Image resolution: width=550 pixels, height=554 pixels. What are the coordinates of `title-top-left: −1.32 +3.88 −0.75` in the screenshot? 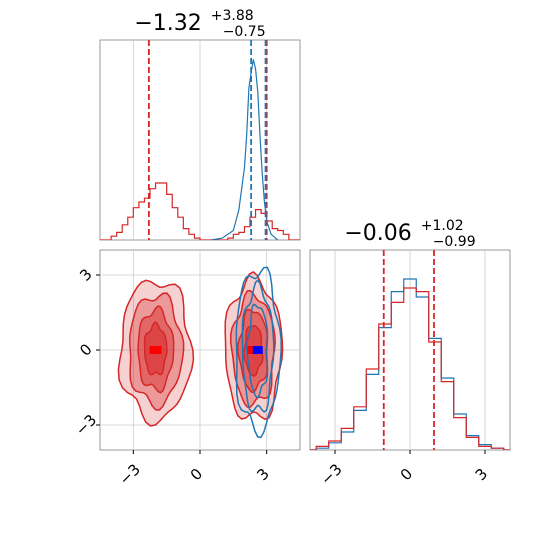 It's located at (199, 20).